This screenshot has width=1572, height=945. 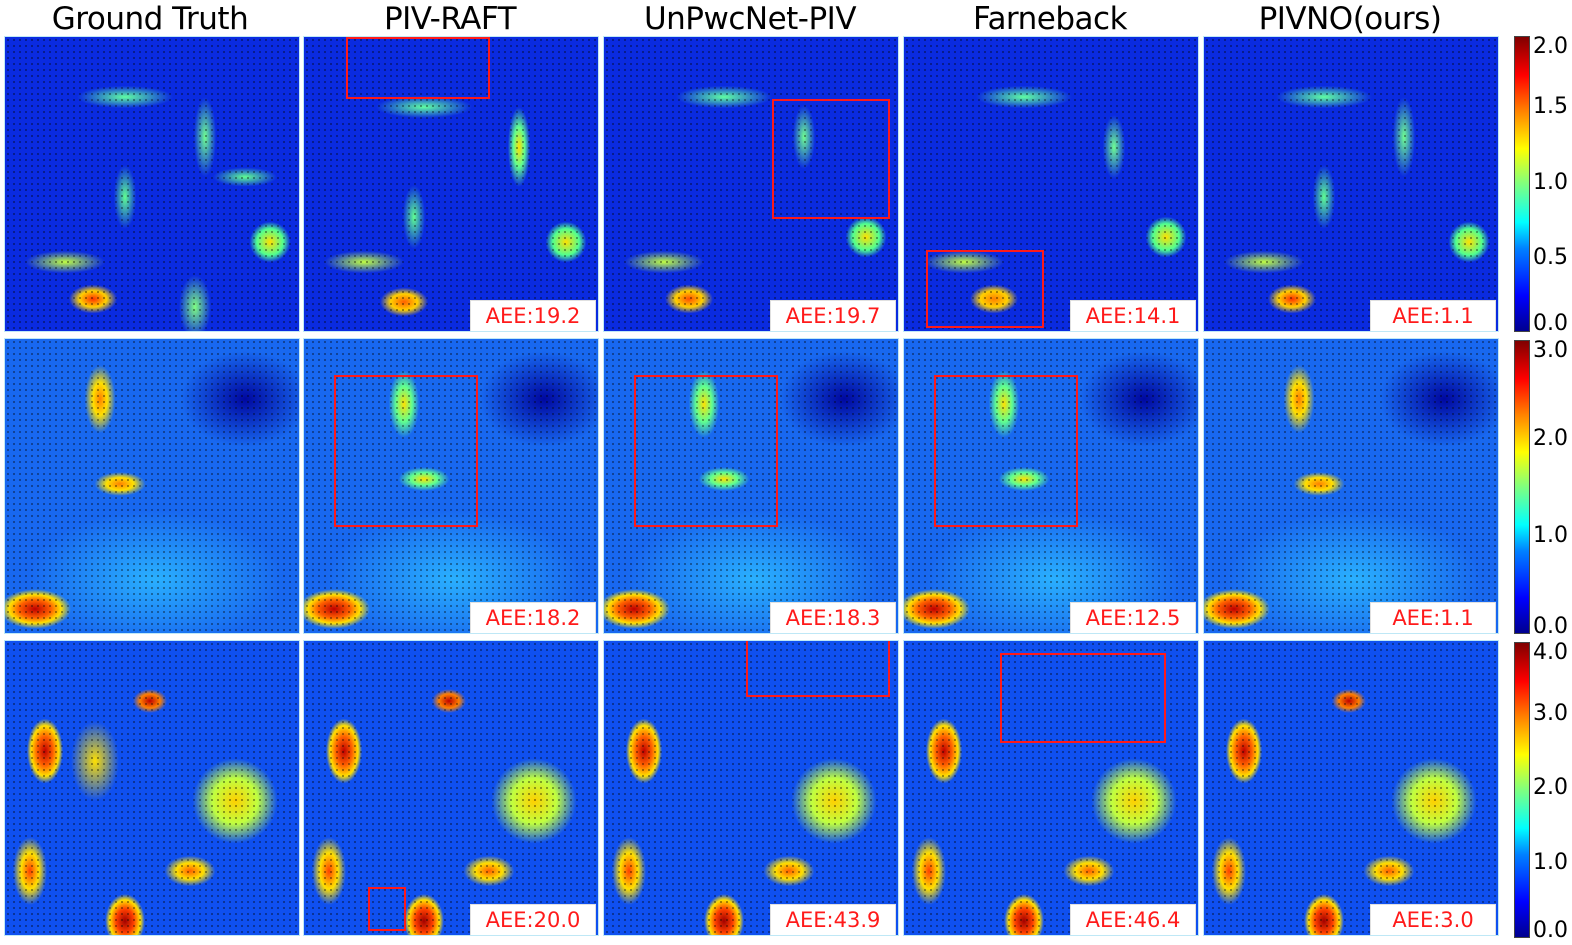 I want to click on flow-panel-r2-pivno: AEE:1.1, so click(x=1351, y=486).